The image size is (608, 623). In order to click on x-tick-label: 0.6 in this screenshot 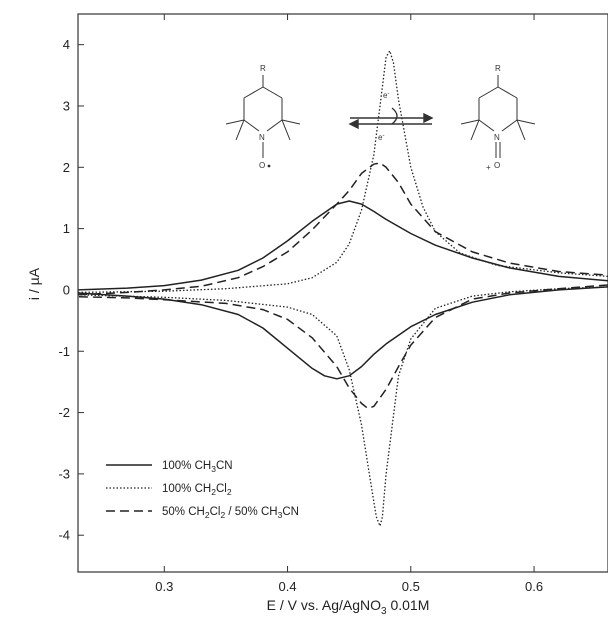, I will do `click(534, 586)`.